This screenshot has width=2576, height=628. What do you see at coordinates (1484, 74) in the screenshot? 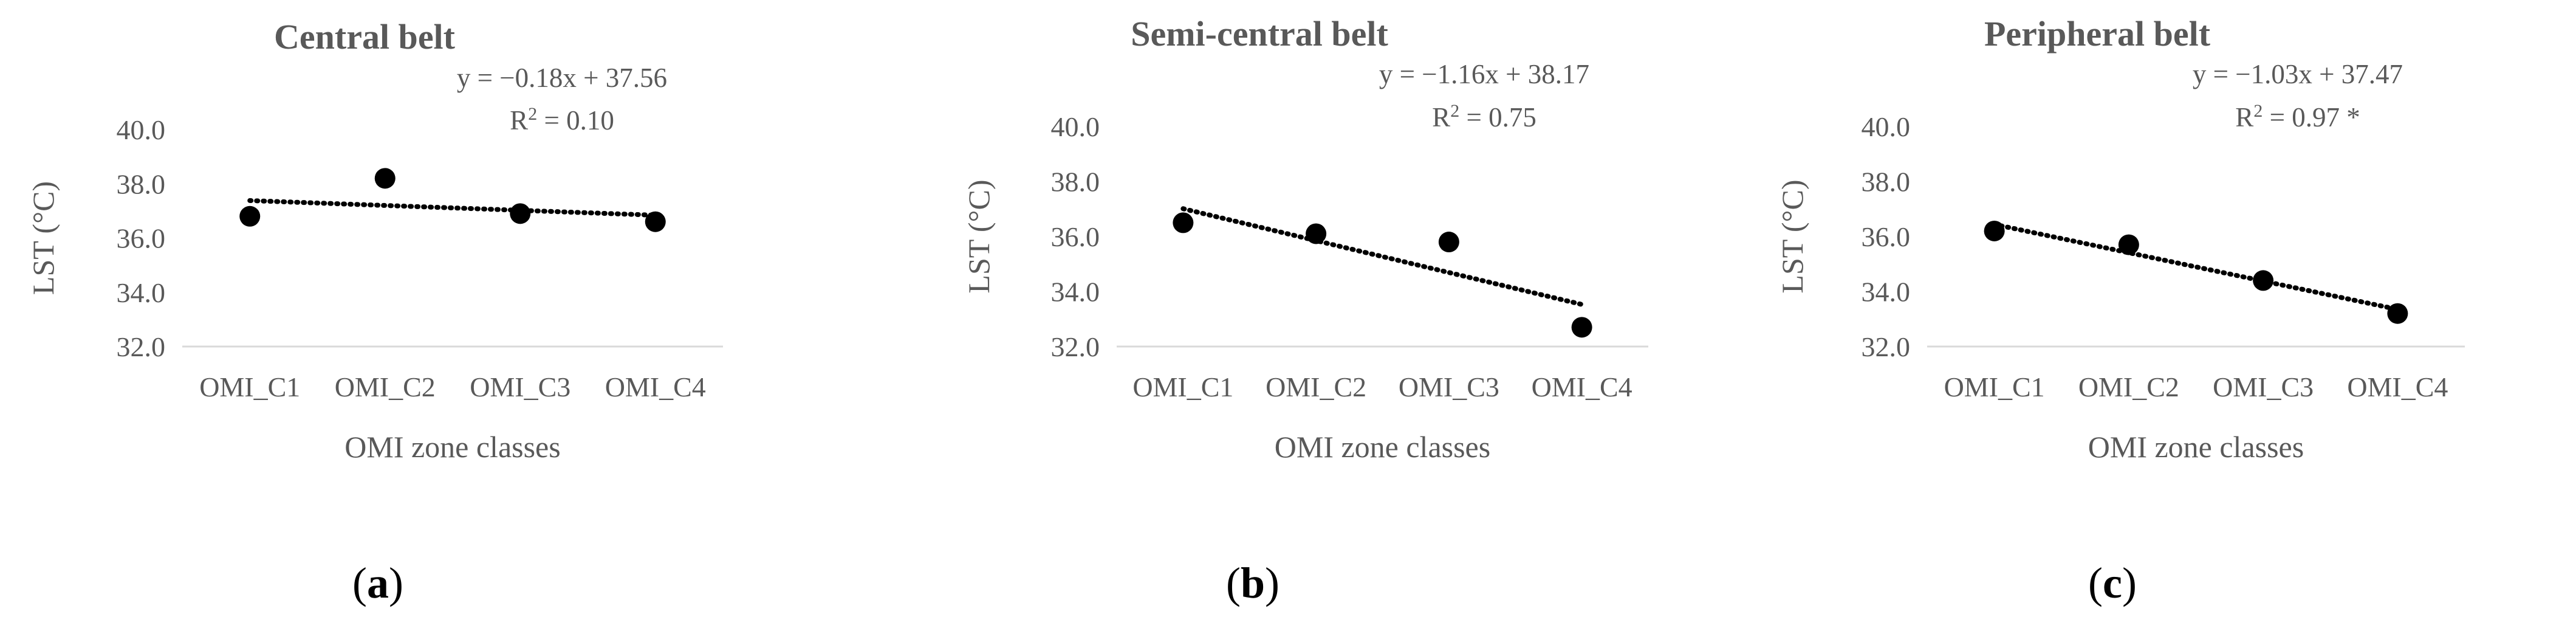
I see `trendline-equation: y = −1.16x + 38.17` at bounding box center [1484, 74].